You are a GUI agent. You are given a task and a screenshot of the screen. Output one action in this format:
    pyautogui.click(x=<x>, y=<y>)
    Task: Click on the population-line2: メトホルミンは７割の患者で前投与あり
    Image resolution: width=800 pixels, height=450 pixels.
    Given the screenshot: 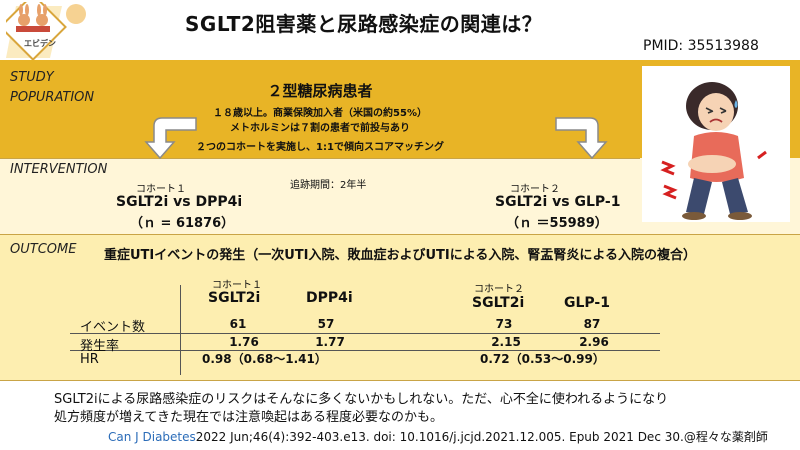 What is the action you would take?
    pyautogui.click(x=320, y=128)
    